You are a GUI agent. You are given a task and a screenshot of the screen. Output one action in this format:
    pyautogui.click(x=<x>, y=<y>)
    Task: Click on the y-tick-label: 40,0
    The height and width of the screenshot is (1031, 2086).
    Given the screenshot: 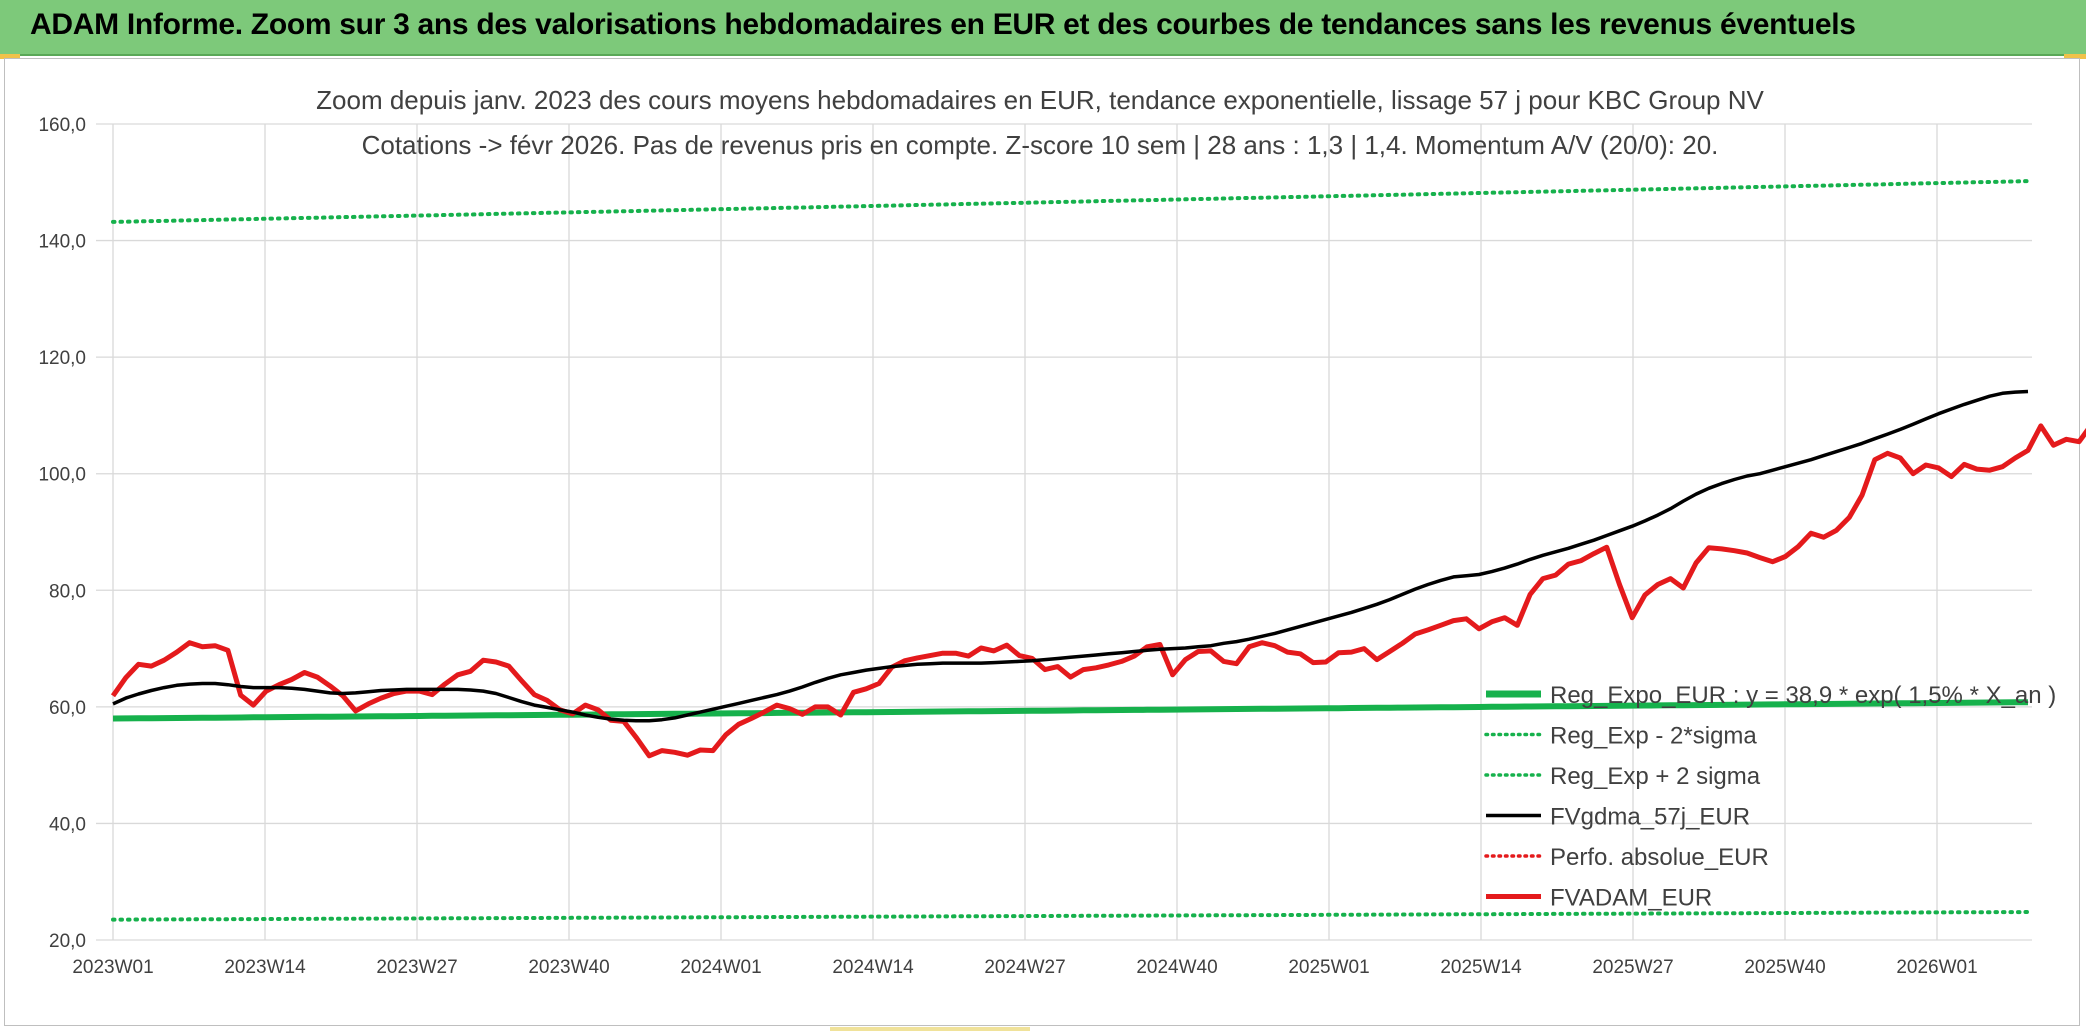 What is the action you would take?
    pyautogui.click(x=67, y=824)
    